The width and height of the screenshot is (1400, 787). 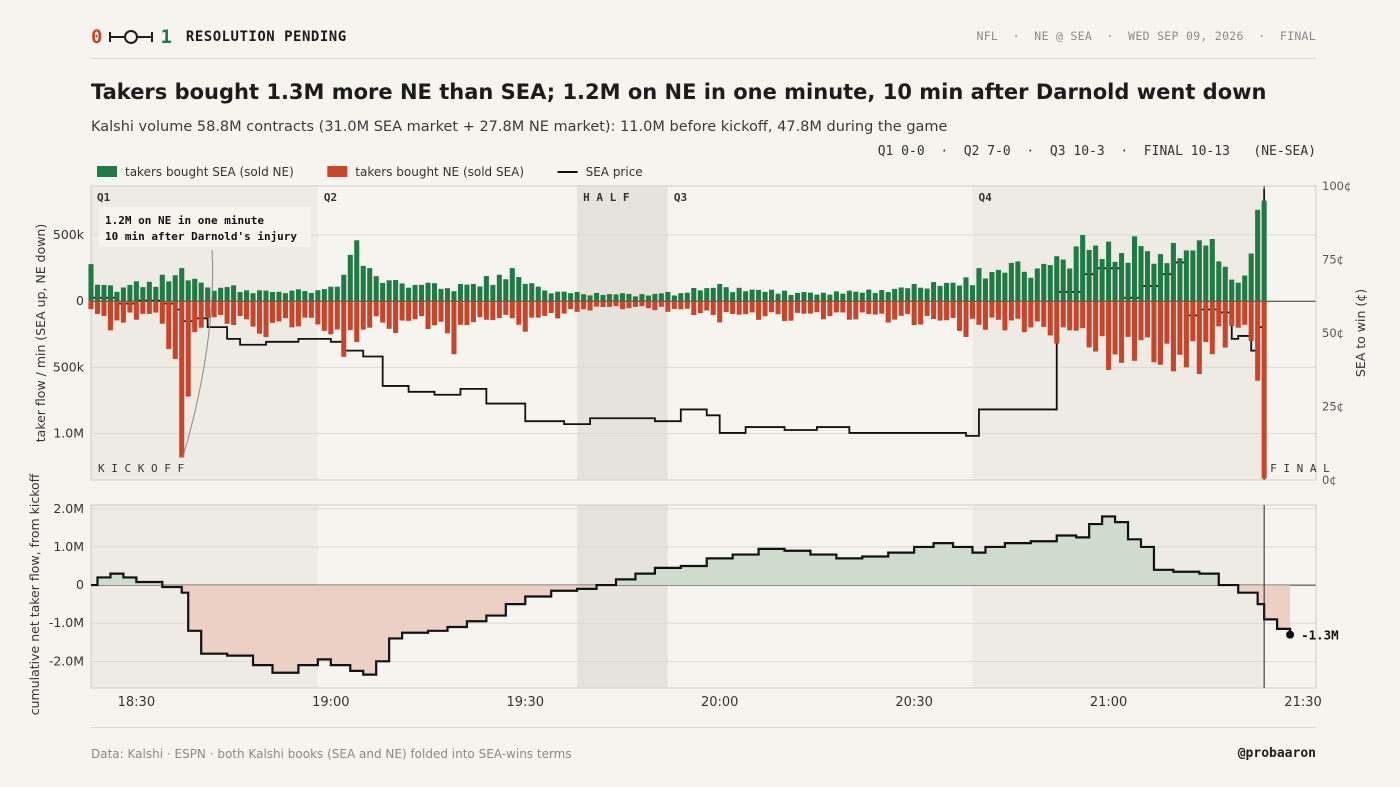 What do you see at coordinates (136, 702) in the screenshot?
I see `x-tick-label: 18:30` at bounding box center [136, 702].